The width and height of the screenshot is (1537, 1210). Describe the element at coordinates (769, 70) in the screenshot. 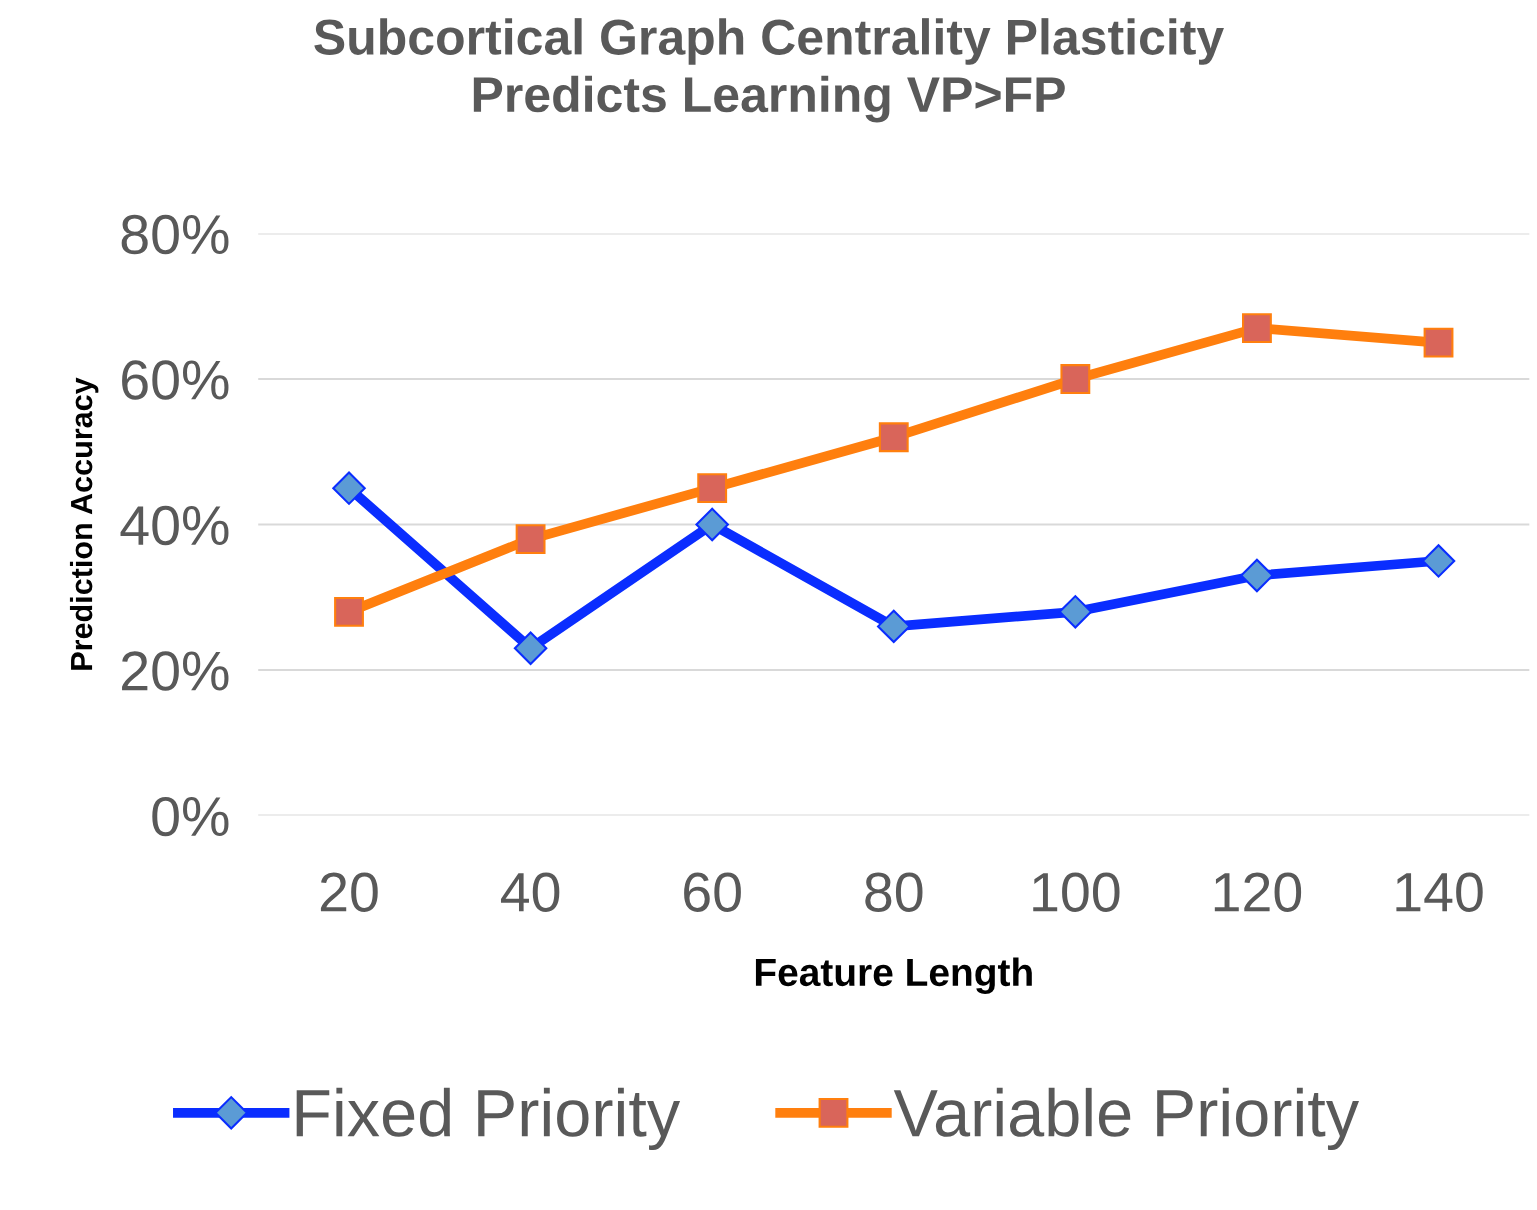

I see `chart-title: Subcortical Graph Centrality Plasticity Predicts Learning VP>FP` at that location.